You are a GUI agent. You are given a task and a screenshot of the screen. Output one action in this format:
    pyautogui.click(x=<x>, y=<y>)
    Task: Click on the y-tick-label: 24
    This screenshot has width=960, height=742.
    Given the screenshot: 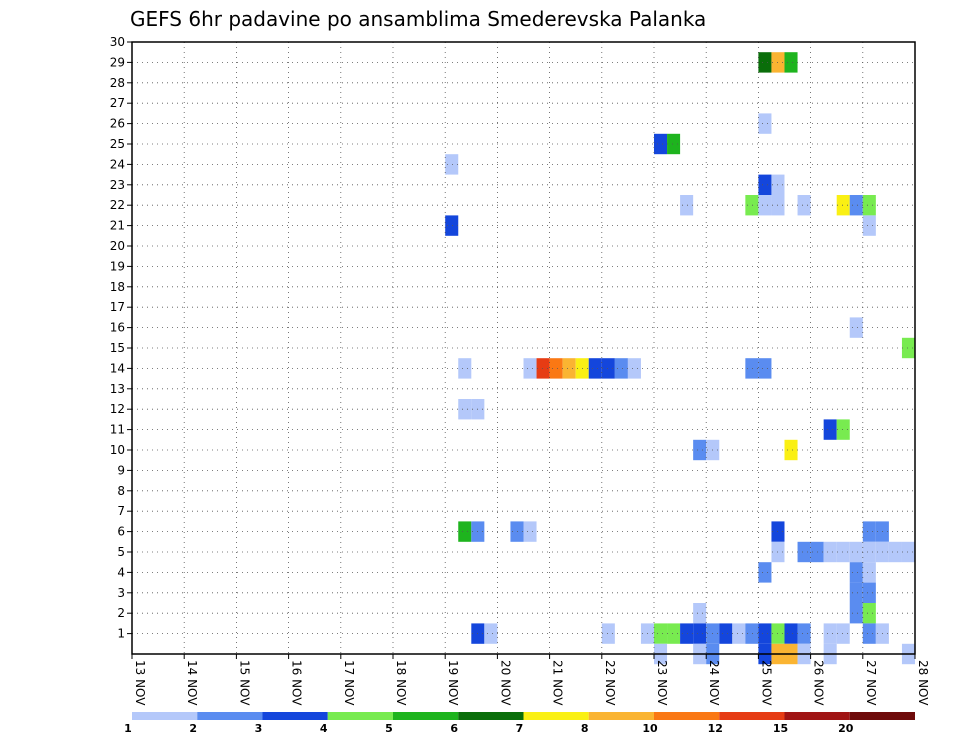 What is the action you would take?
    pyautogui.click(x=117, y=164)
    